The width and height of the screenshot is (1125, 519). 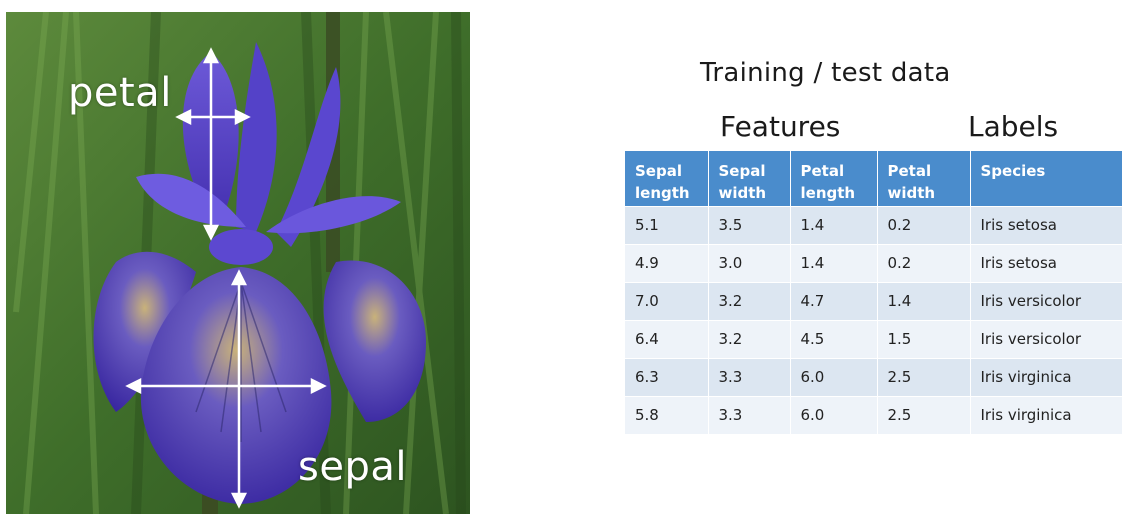 I want to click on cell-sepal-length: 4.9, so click(x=667, y=263).